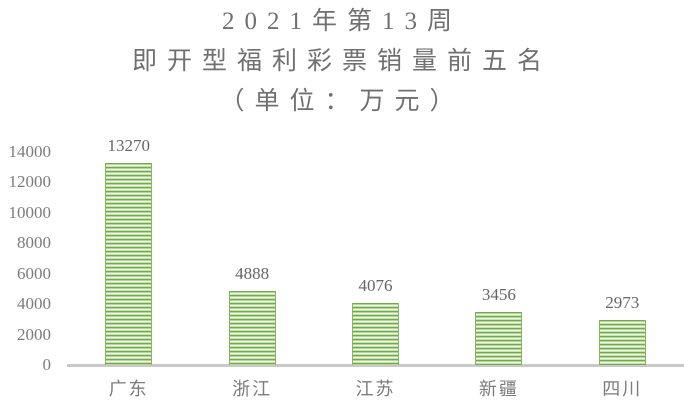 This screenshot has height=412, width=684. What do you see at coordinates (34, 243) in the screenshot?
I see `y-axis-tick-label: 8000` at bounding box center [34, 243].